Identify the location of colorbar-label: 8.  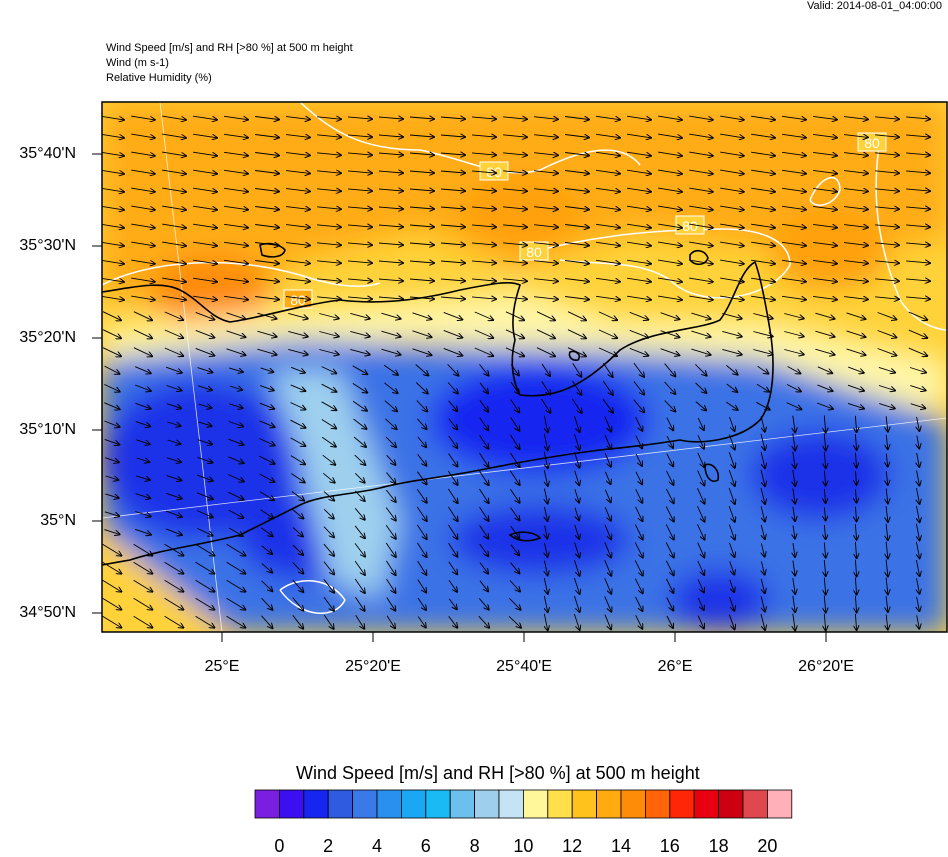
(474, 846).